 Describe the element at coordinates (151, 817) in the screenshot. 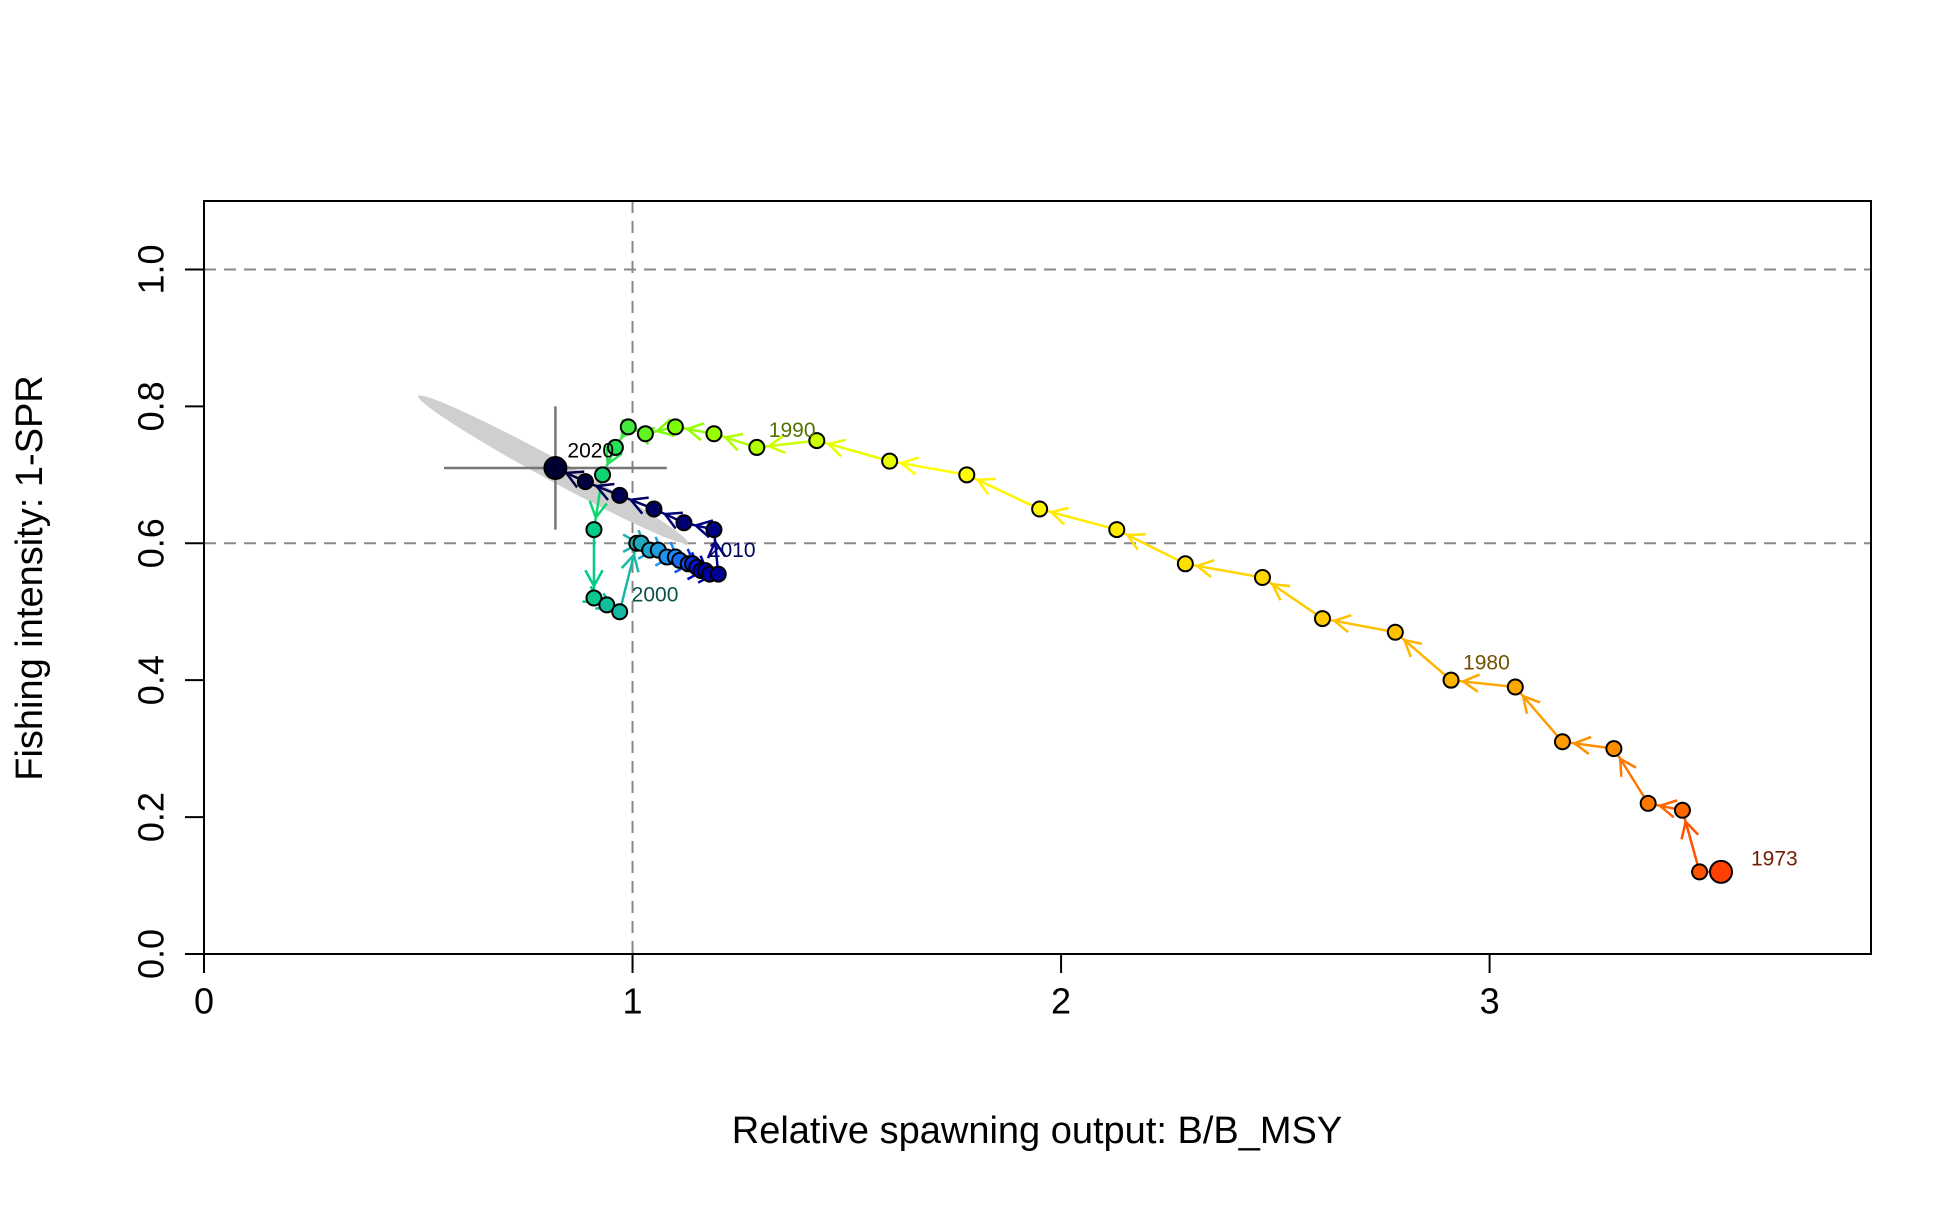

I see `y-tick-label: 0.2` at that location.